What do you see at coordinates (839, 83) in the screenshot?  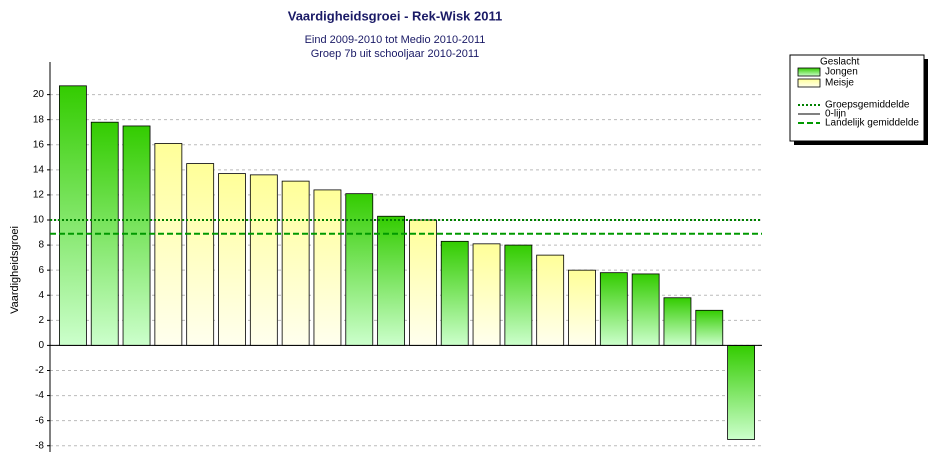 I see `legend-label: Meisje` at bounding box center [839, 83].